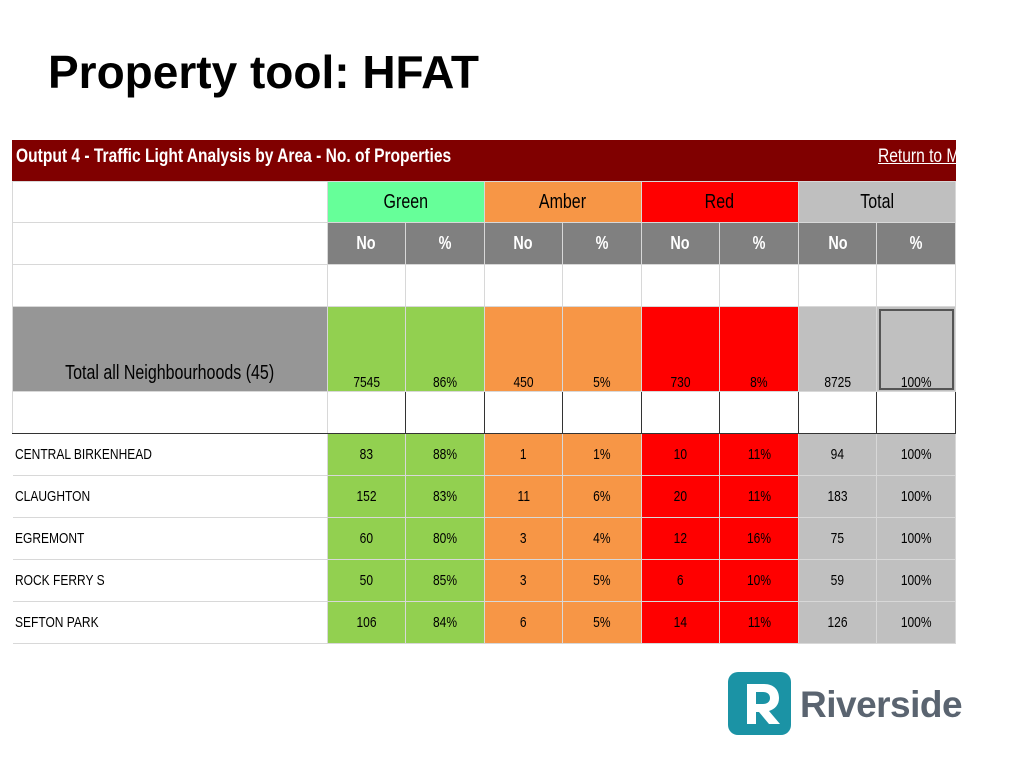 The height and width of the screenshot is (768, 1024). What do you see at coordinates (680, 496) in the screenshot?
I see `table-cell: 20` at bounding box center [680, 496].